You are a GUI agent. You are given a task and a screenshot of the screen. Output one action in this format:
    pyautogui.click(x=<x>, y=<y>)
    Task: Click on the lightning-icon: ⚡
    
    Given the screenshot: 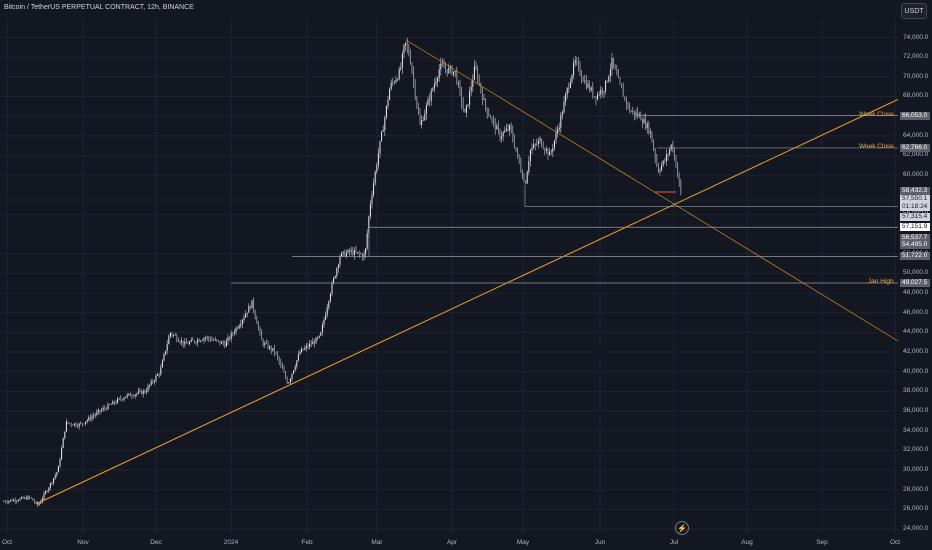 What is the action you would take?
    pyautogui.click(x=682, y=528)
    